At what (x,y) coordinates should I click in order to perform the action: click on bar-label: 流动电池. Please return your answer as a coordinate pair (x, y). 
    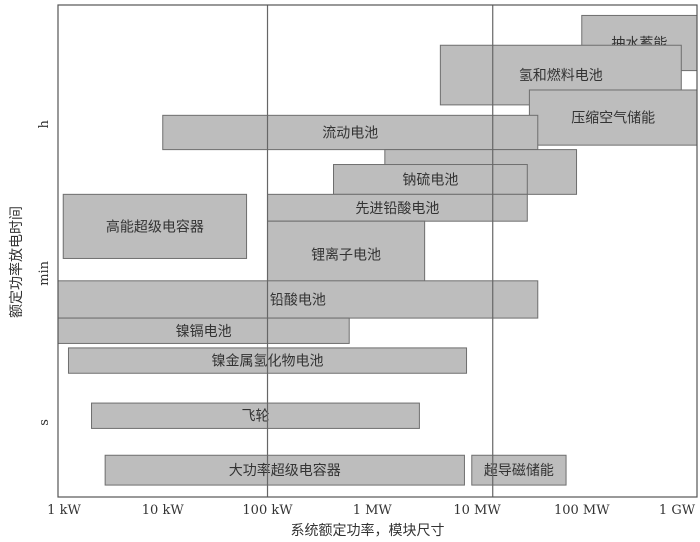
    Looking at the image, I should click on (350, 133).